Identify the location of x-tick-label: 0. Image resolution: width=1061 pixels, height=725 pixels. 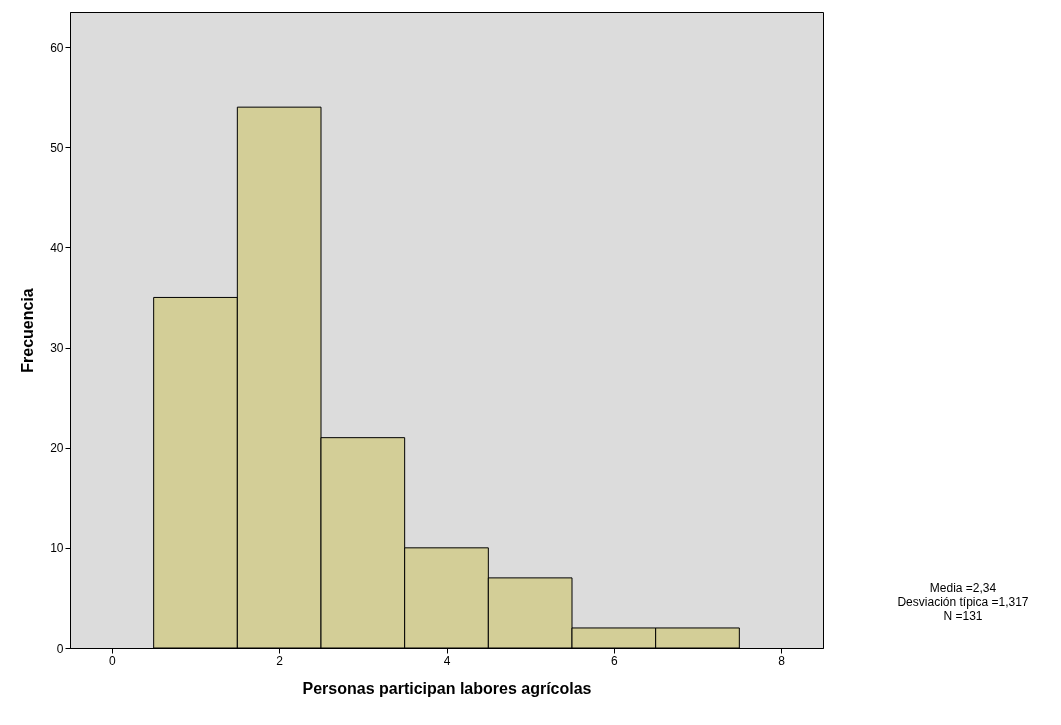
(112, 660).